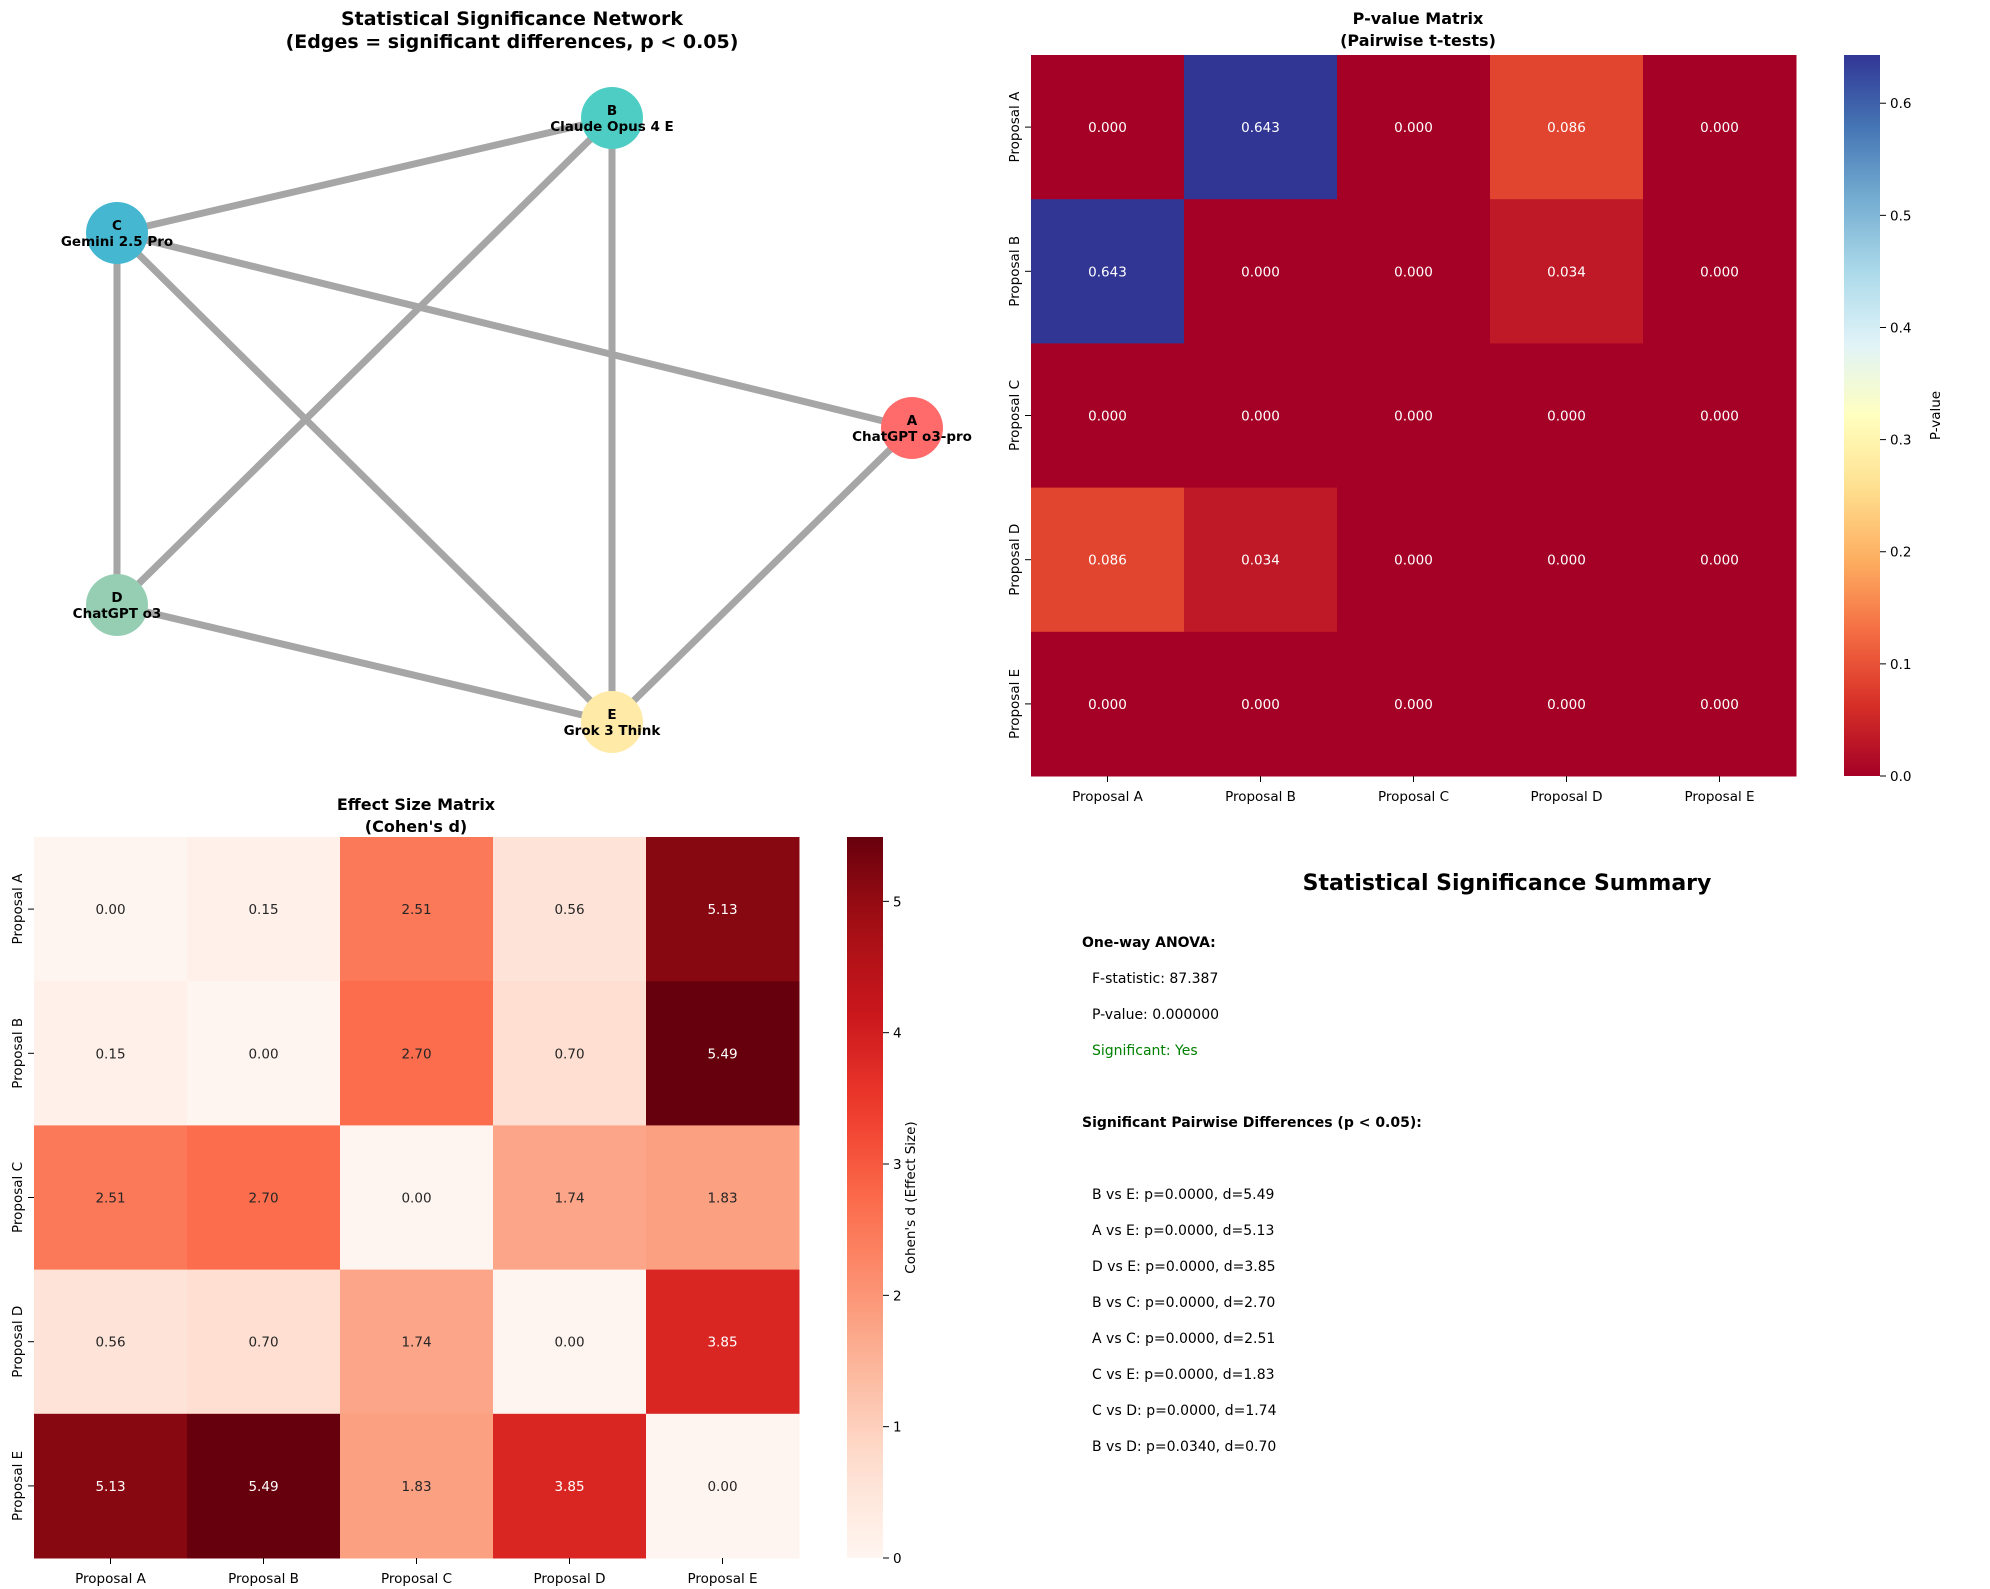 The width and height of the screenshot is (1990, 1589). What do you see at coordinates (722, 910) in the screenshot?
I see `effect-cell-label: 5.13` at bounding box center [722, 910].